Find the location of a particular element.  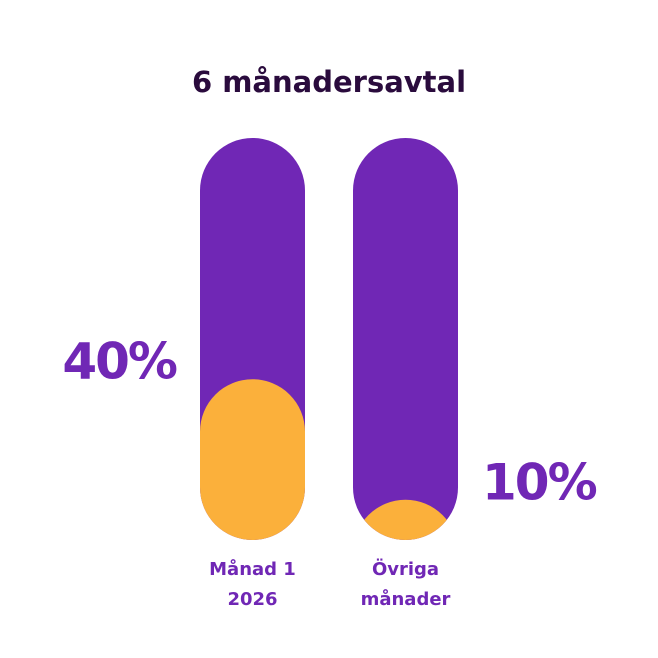

value-label: 10% is located at coordinates (539, 482).